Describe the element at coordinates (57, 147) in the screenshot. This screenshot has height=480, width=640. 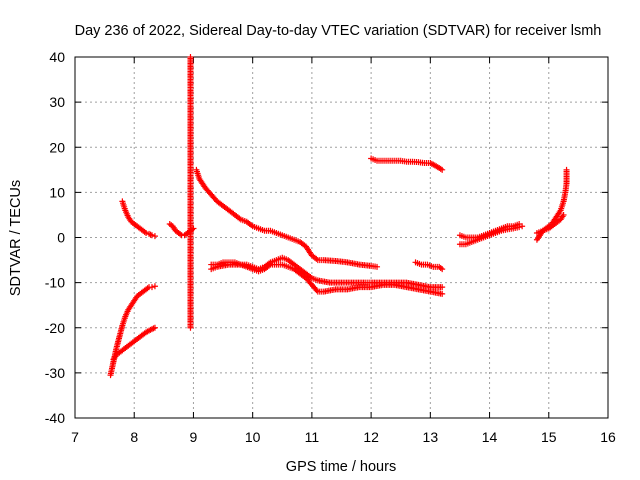
I see `y-tick-label: 20` at that location.